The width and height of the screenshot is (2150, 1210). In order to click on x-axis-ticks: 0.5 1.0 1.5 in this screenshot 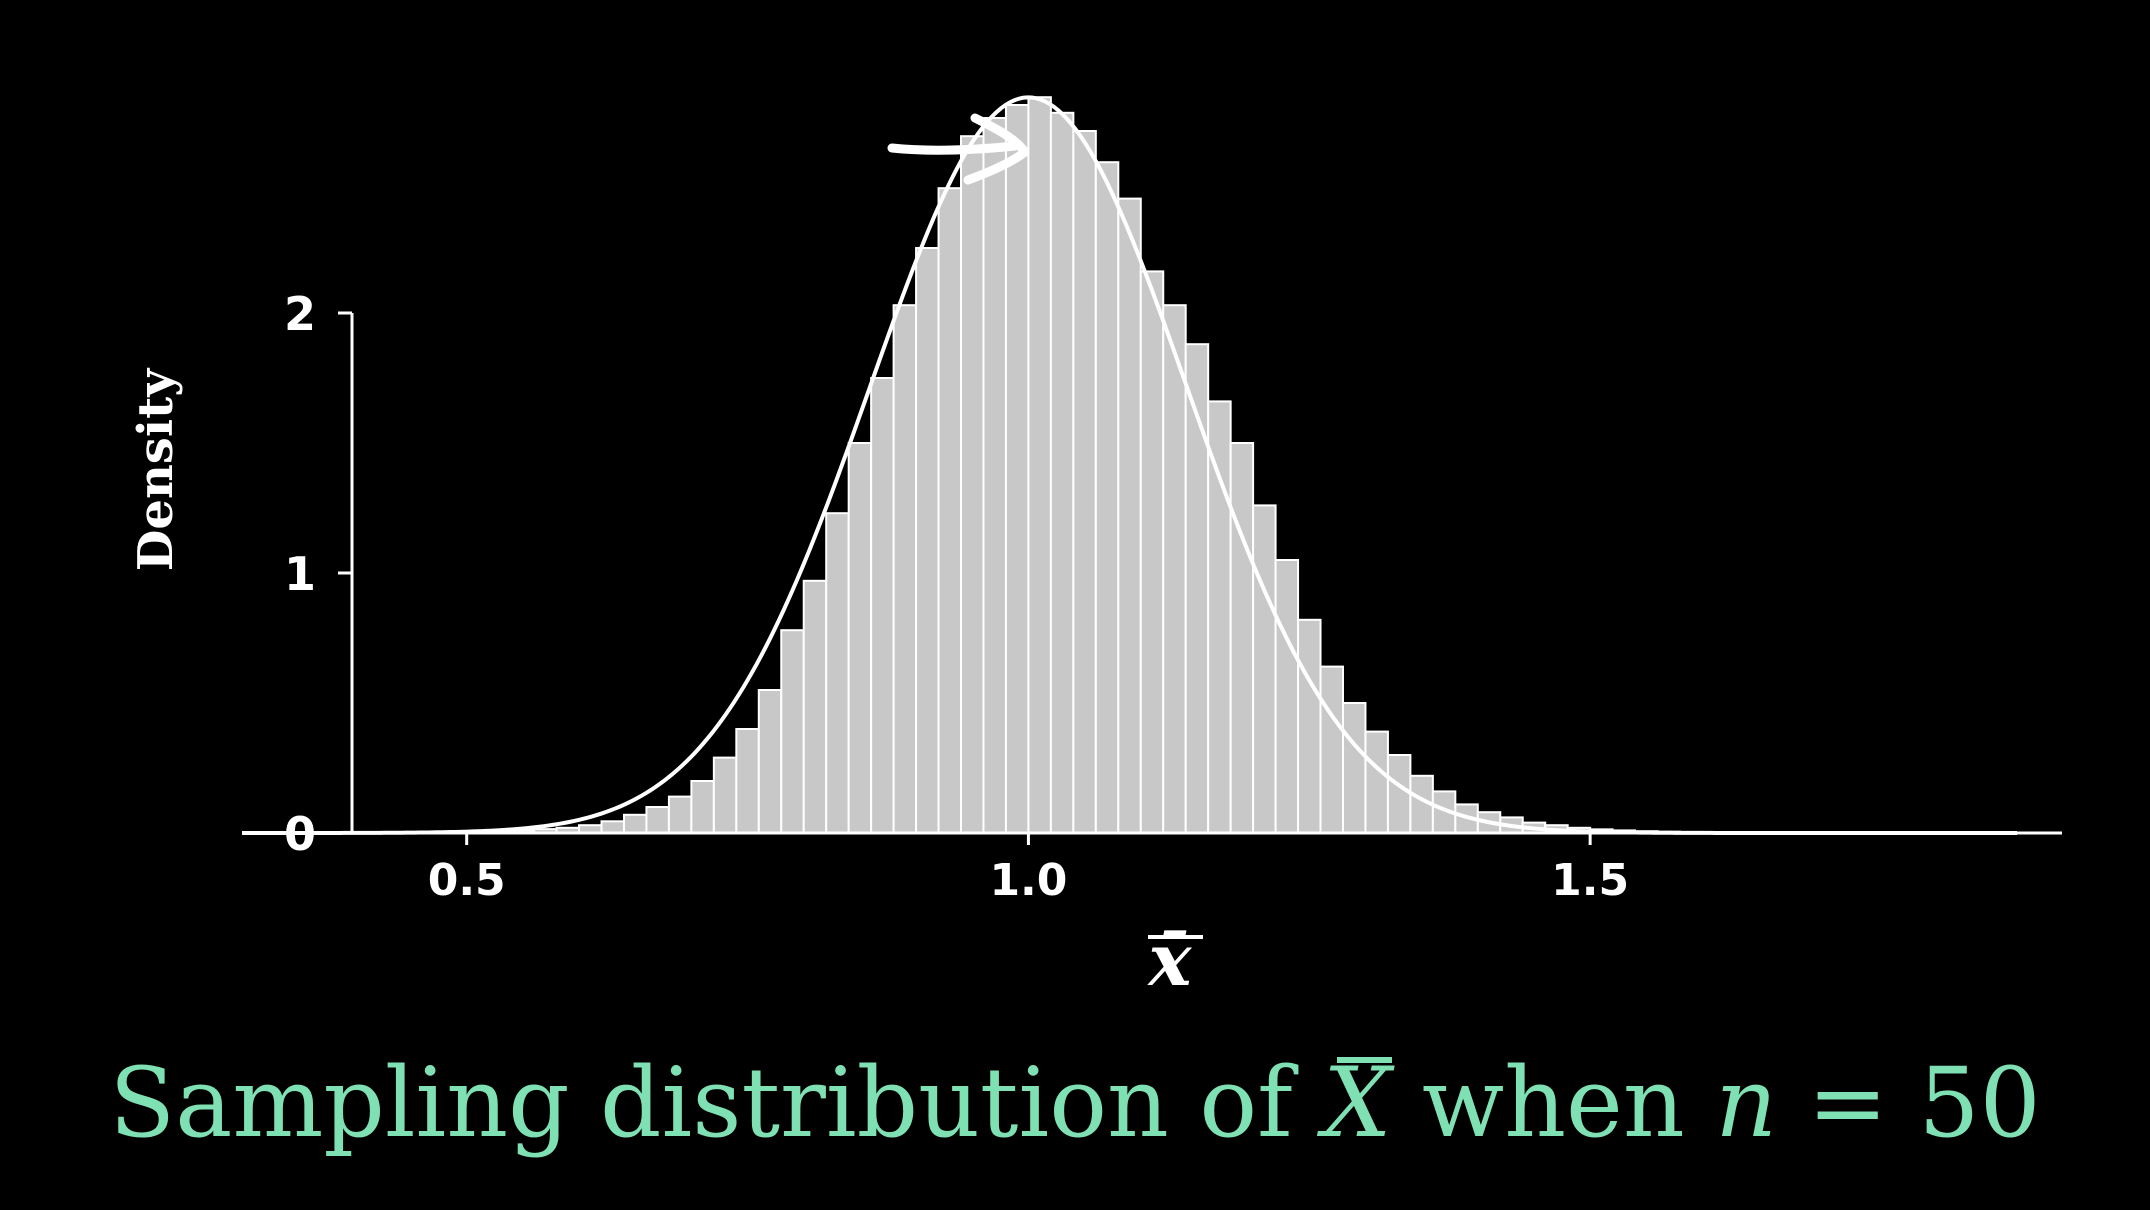, I will do `click(1028, 869)`.